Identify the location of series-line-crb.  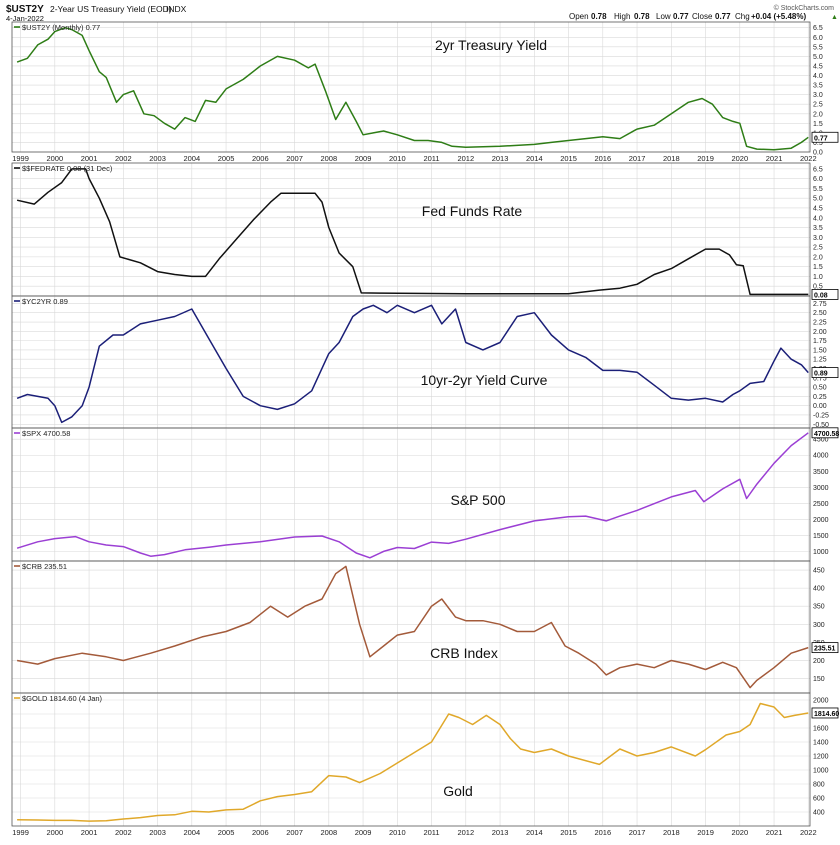
(412, 627).